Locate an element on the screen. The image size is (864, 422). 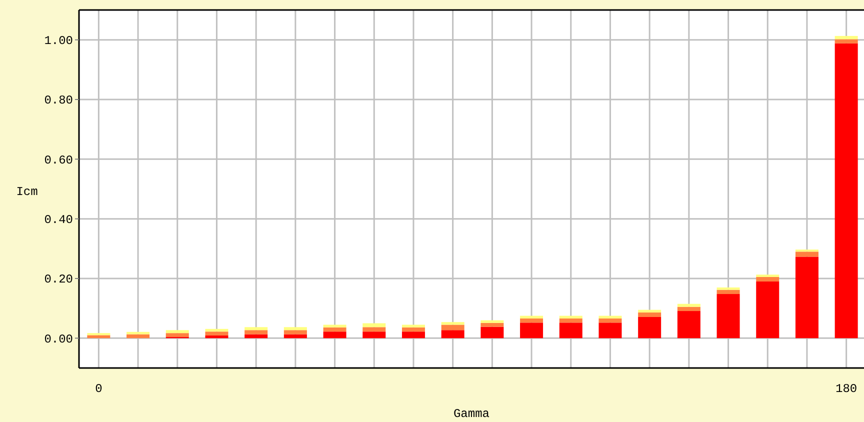
y-tick-label: 0.20 is located at coordinates (58, 279).